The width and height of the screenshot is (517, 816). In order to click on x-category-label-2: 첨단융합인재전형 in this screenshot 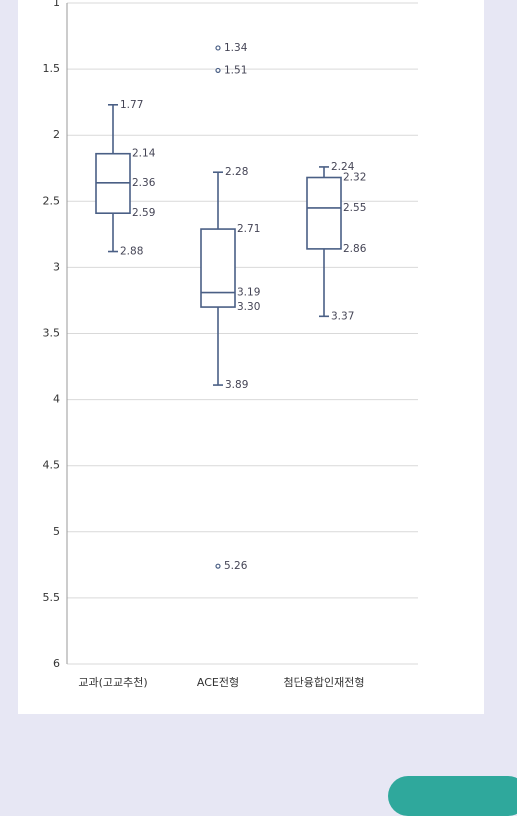, I will do `click(324, 682)`.